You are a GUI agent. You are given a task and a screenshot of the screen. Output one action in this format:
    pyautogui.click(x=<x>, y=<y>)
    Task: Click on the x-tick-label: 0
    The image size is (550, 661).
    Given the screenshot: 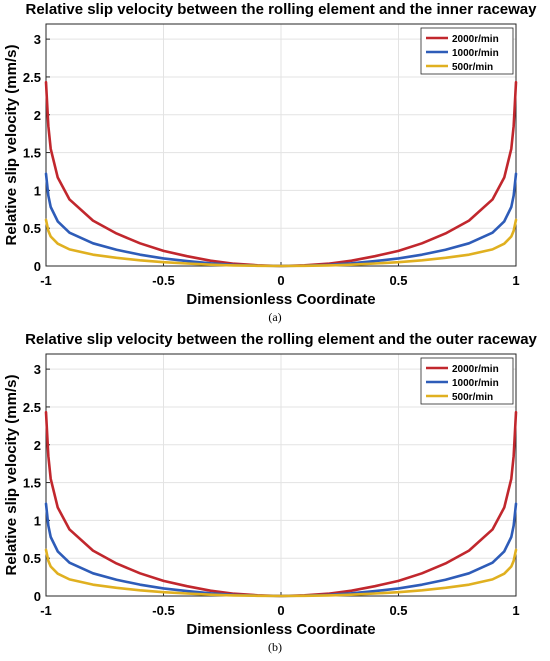 What is the action you would take?
    pyautogui.click(x=280, y=280)
    